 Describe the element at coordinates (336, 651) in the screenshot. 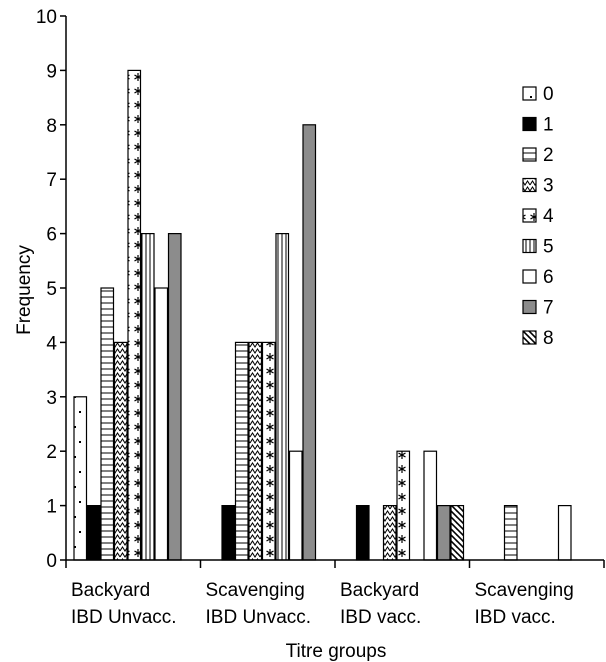

I see `x-axis-title: Titre groups` at that location.